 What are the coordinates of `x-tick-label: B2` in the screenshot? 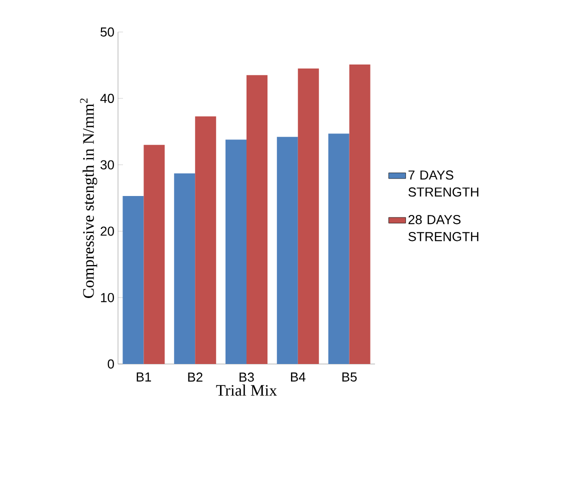 It's located at (195, 377).